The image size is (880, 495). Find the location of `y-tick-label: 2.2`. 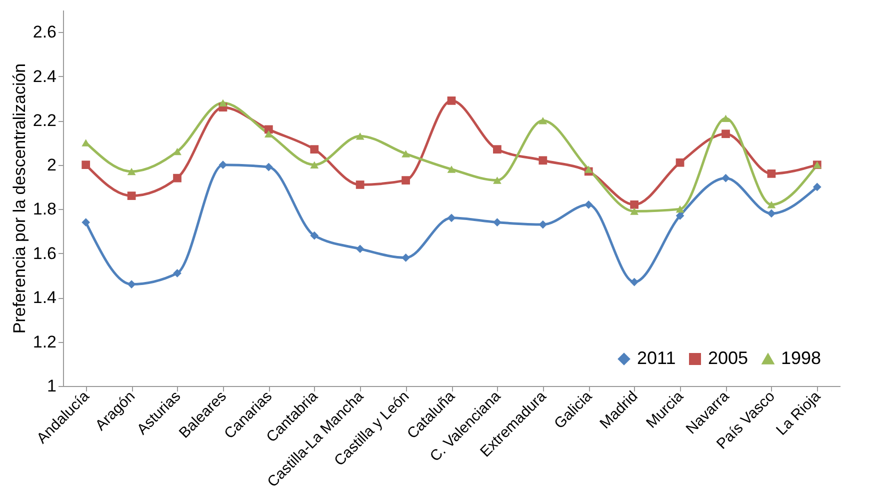

y-tick-label: 2.2 is located at coordinates (44, 120).